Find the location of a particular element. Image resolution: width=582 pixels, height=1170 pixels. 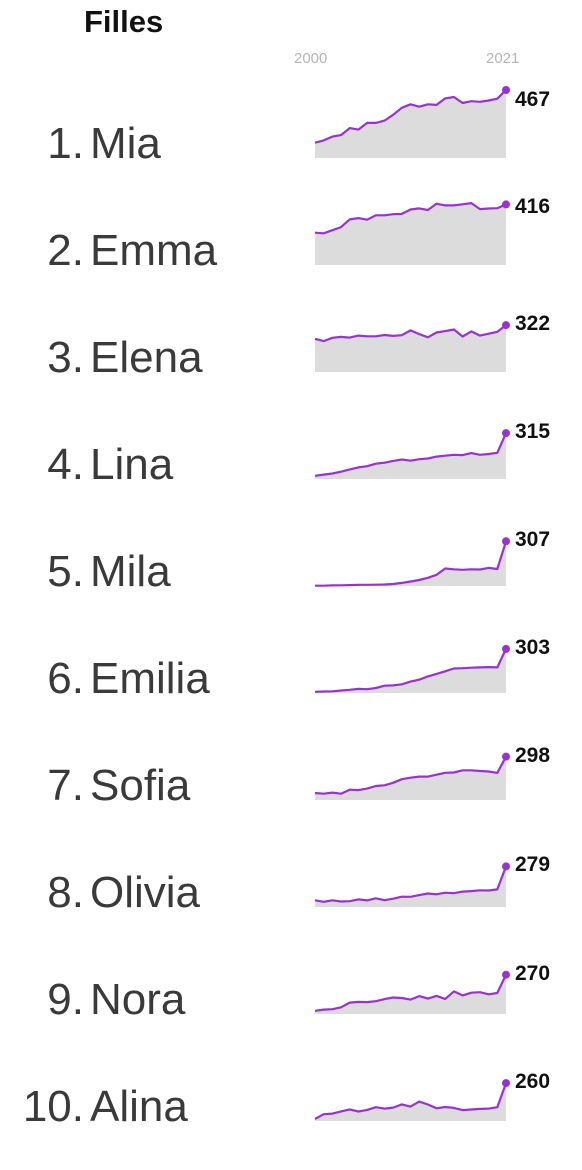

value-label: 315 is located at coordinates (533, 432).